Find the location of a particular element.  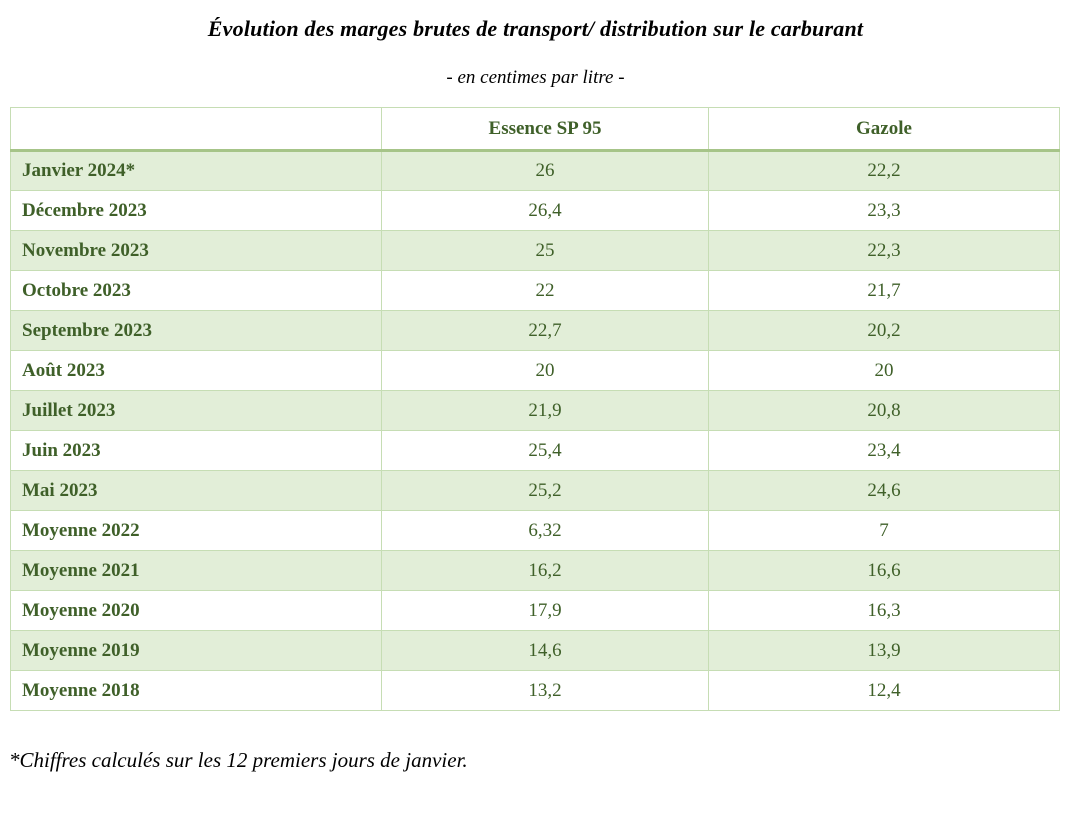

table-row: Janvier 2024* 26 22,2 is located at coordinates (535, 170).